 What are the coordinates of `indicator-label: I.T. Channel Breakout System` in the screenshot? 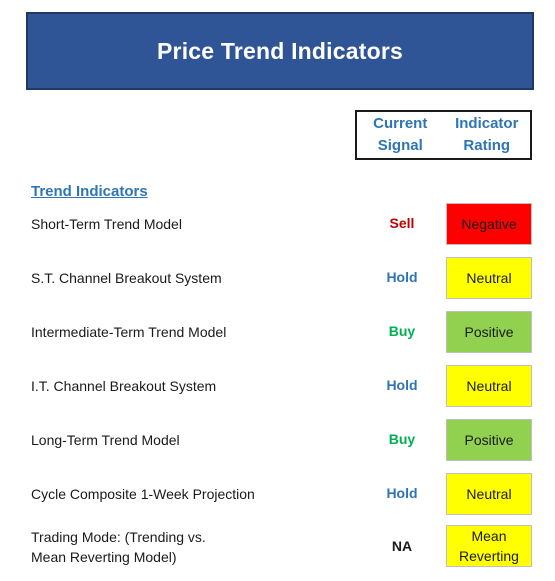 It's located at (124, 386).